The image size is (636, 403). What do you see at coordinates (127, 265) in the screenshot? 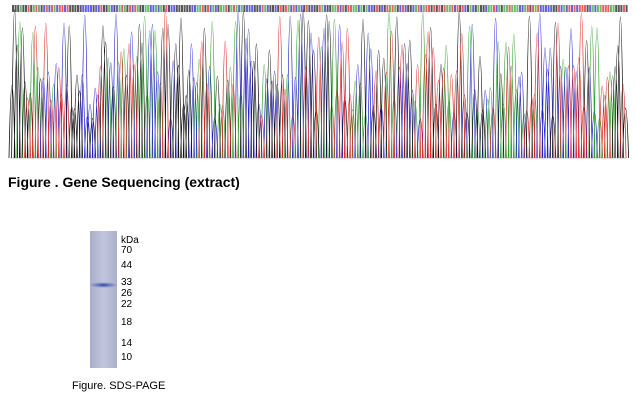
I see `marker-label: 44` at bounding box center [127, 265].